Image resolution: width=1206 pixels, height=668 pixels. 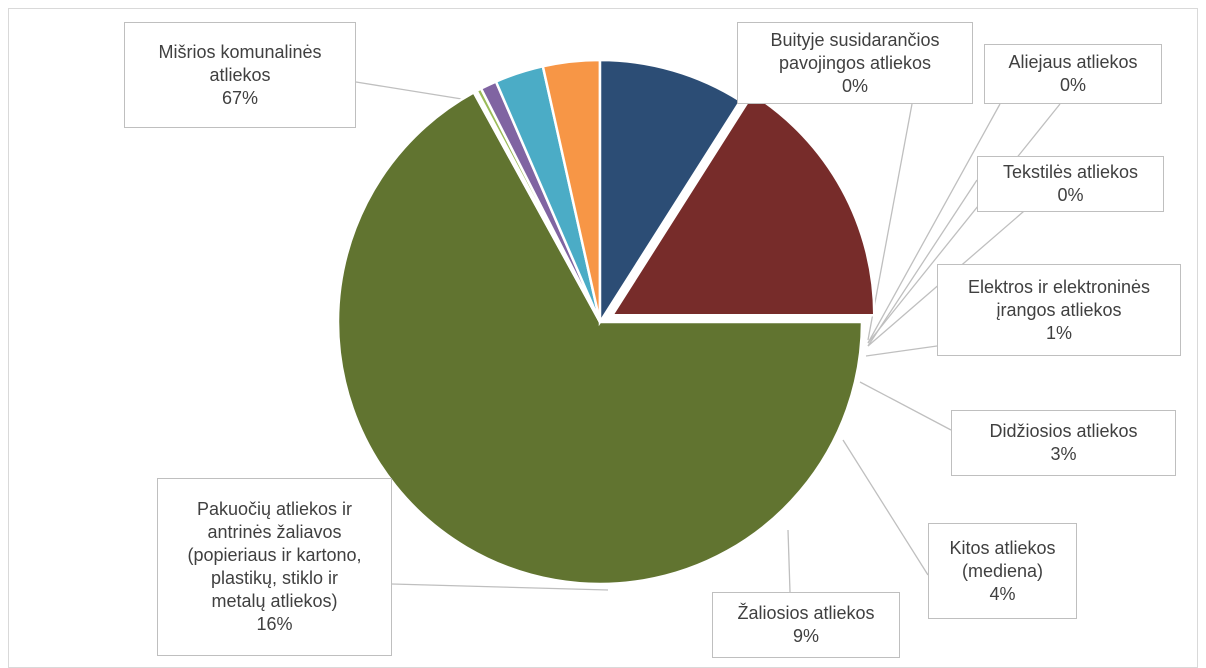 I want to click on data-label-aliejaus: Aliejaus atliekos 0%, so click(x=1073, y=74).